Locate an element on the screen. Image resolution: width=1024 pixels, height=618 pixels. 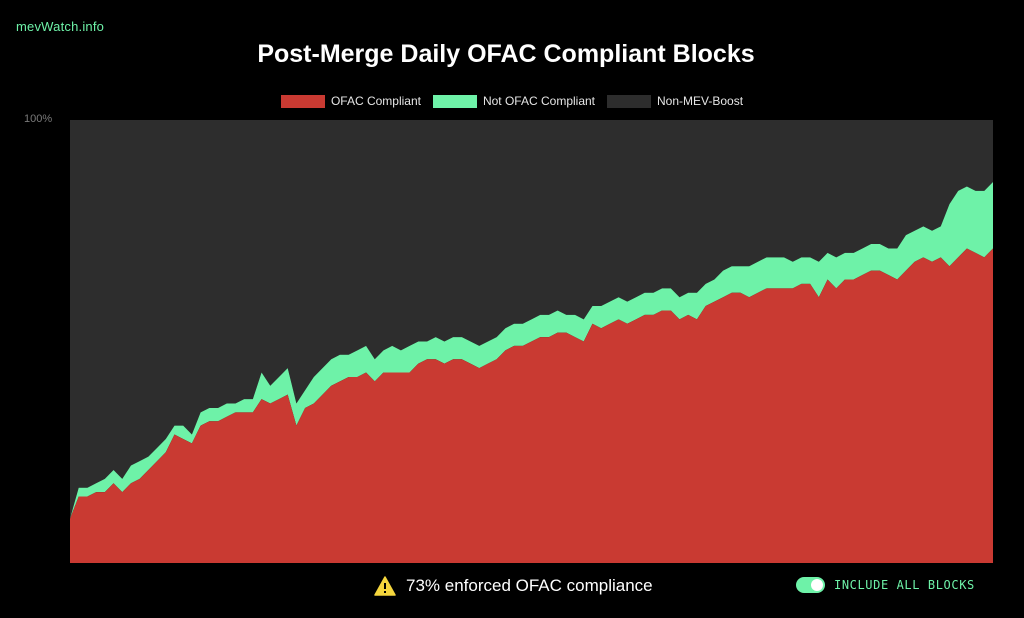
legend-item-non-mev-boost: Non-MEV-Boost is located at coordinates (675, 101).